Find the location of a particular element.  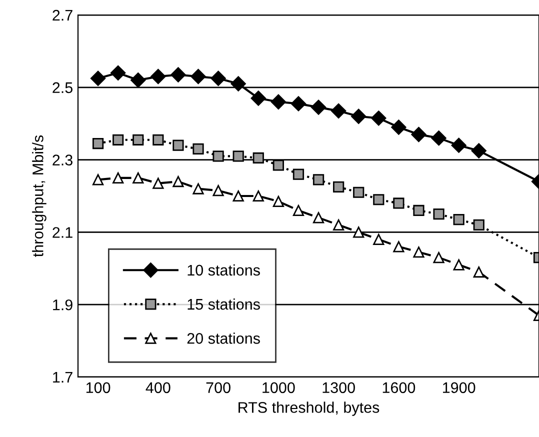

x-axis-title: RTS threshold, bytes is located at coordinates (309, 409).